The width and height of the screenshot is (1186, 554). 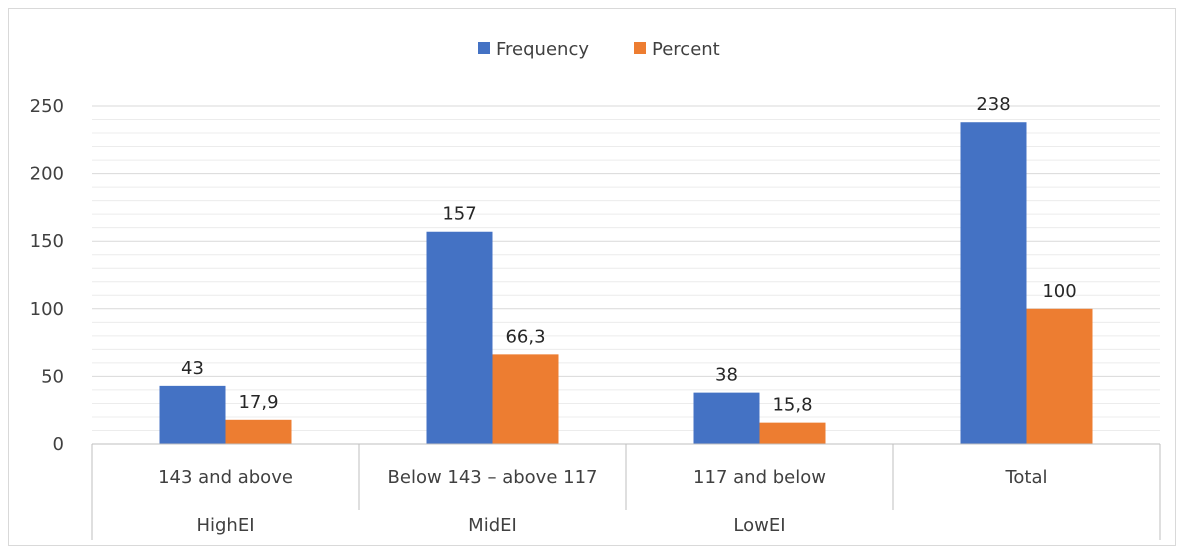 I want to click on x-category-label: 143 and above, so click(x=225, y=477).